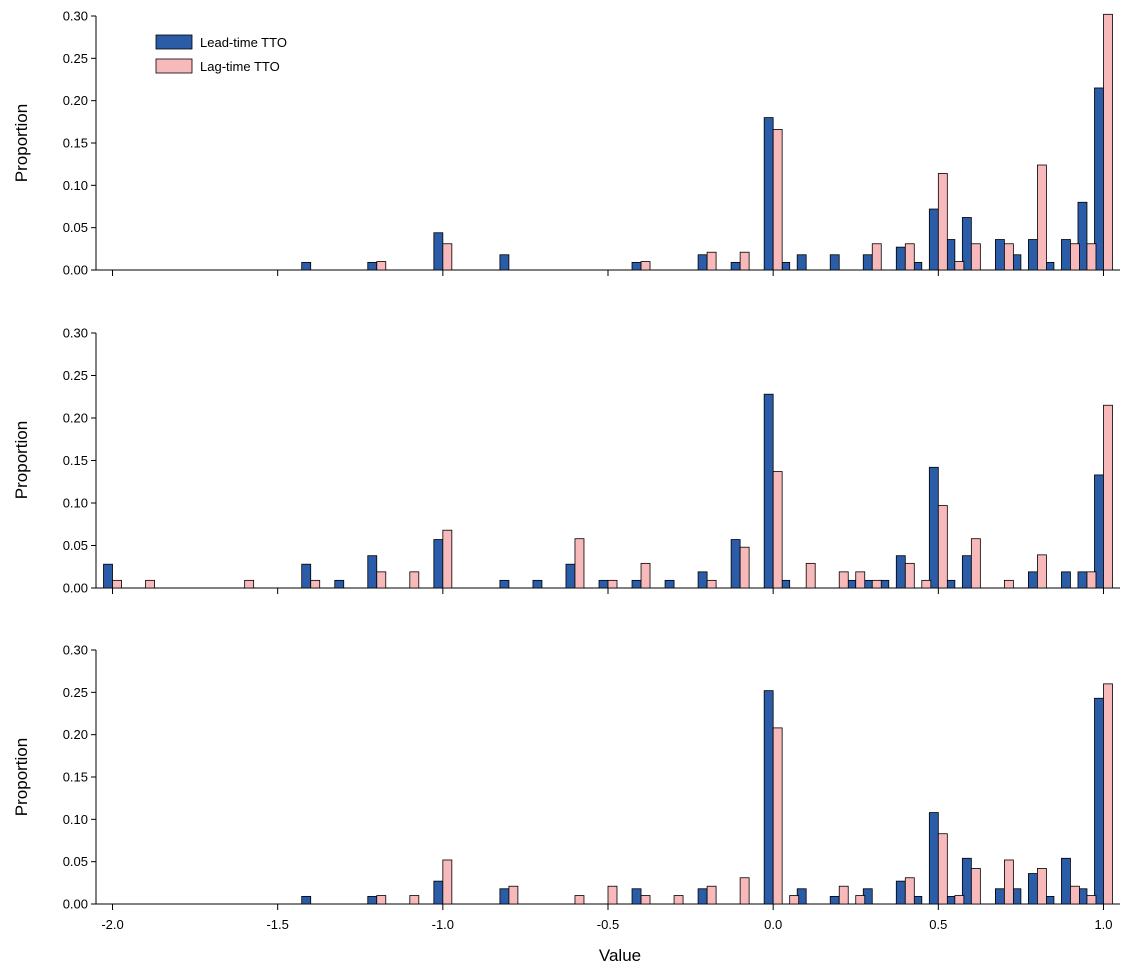  I want to click on legend-swatch-lag-time, so click(174, 66).